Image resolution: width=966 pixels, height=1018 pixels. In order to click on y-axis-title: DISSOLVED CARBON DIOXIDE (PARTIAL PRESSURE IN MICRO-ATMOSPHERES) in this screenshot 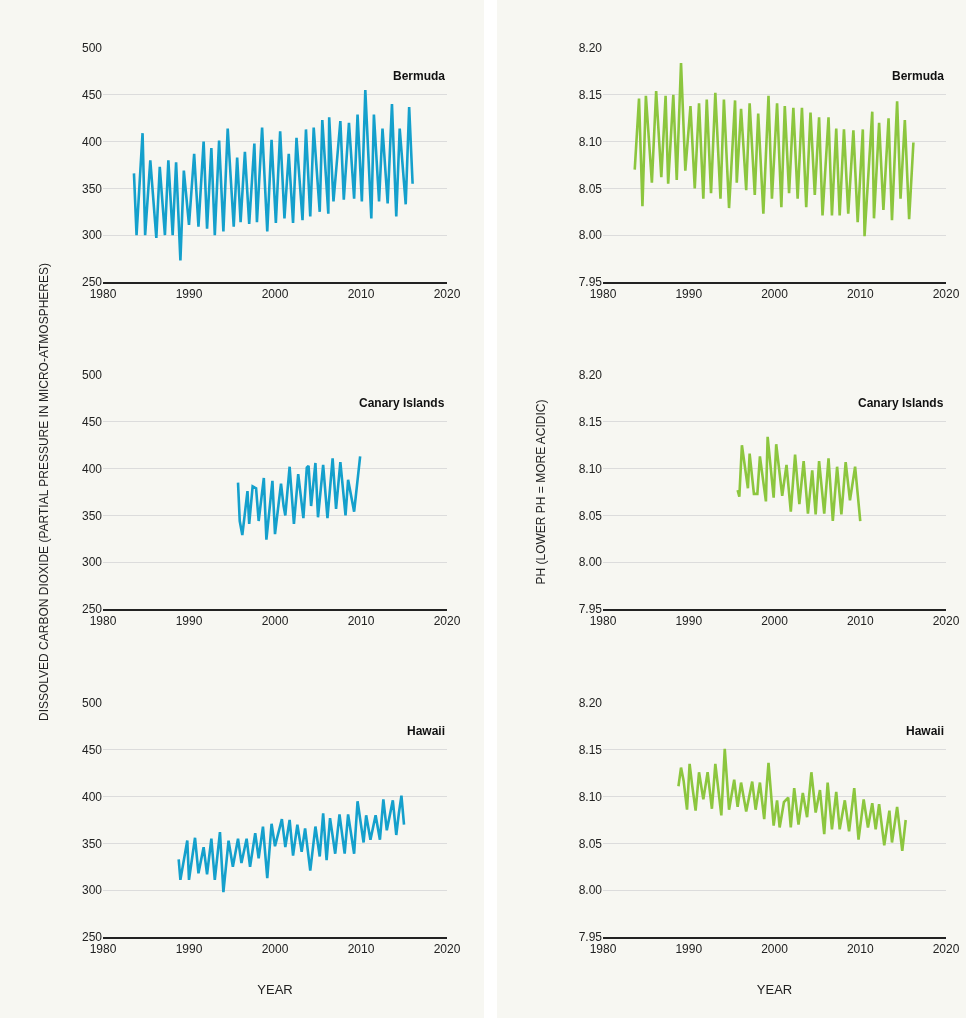, I will do `click(44, 492)`.